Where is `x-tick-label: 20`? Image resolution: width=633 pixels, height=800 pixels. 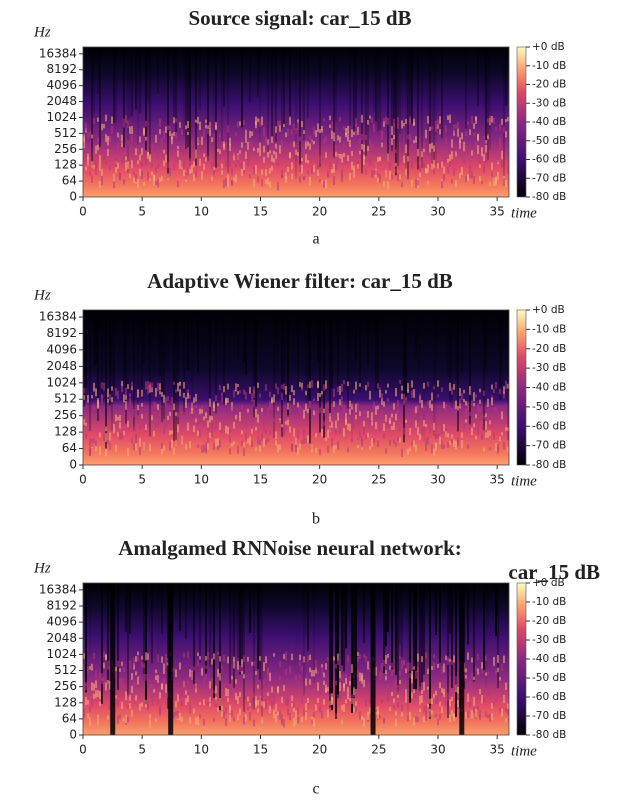
x-tick-label: 20 is located at coordinates (319, 750).